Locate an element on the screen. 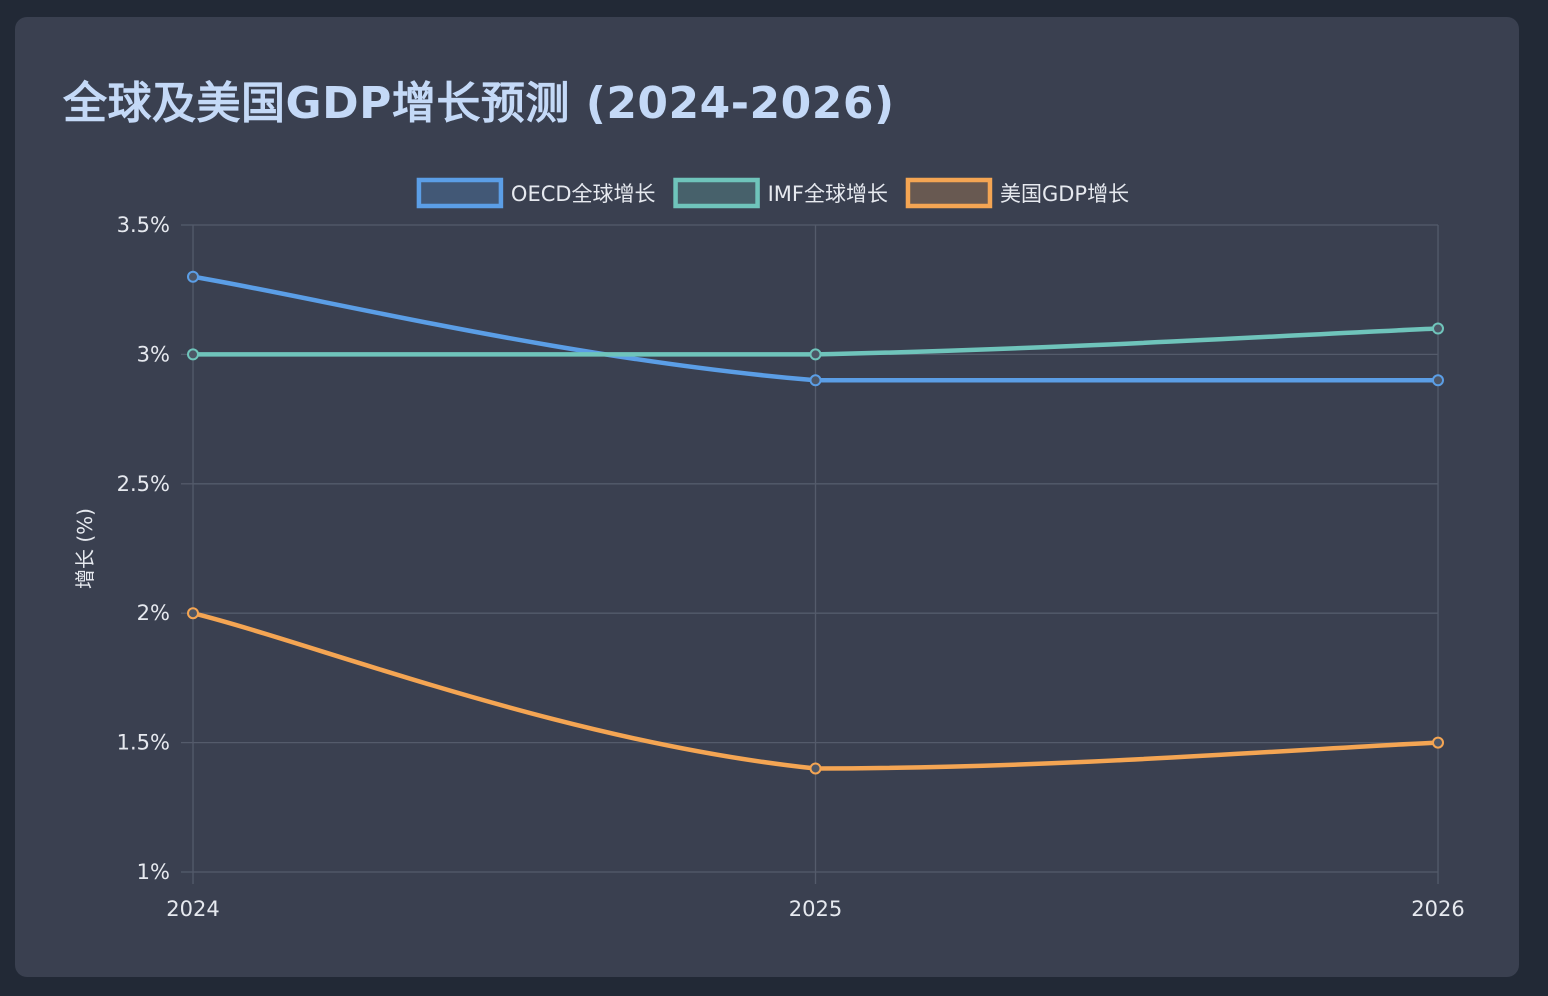 This screenshot has height=996, width=1548. chart-title: 全球及美国GDP增长预测 (2024-2026) is located at coordinates (479, 103).